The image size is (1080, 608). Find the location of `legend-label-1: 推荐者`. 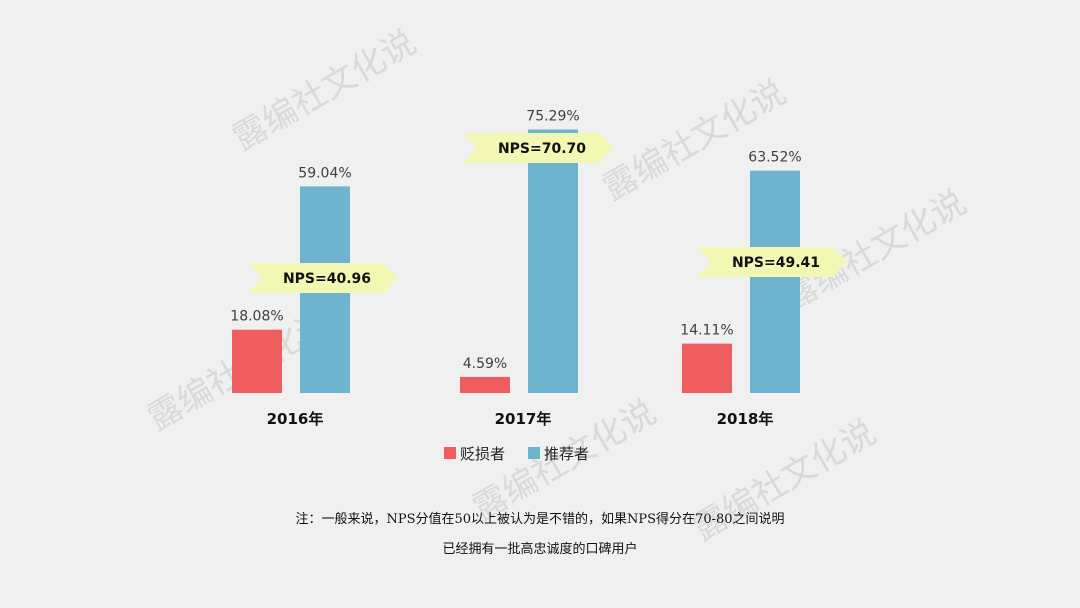

legend-label-1: 推荐者 is located at coordinates (566, 454).